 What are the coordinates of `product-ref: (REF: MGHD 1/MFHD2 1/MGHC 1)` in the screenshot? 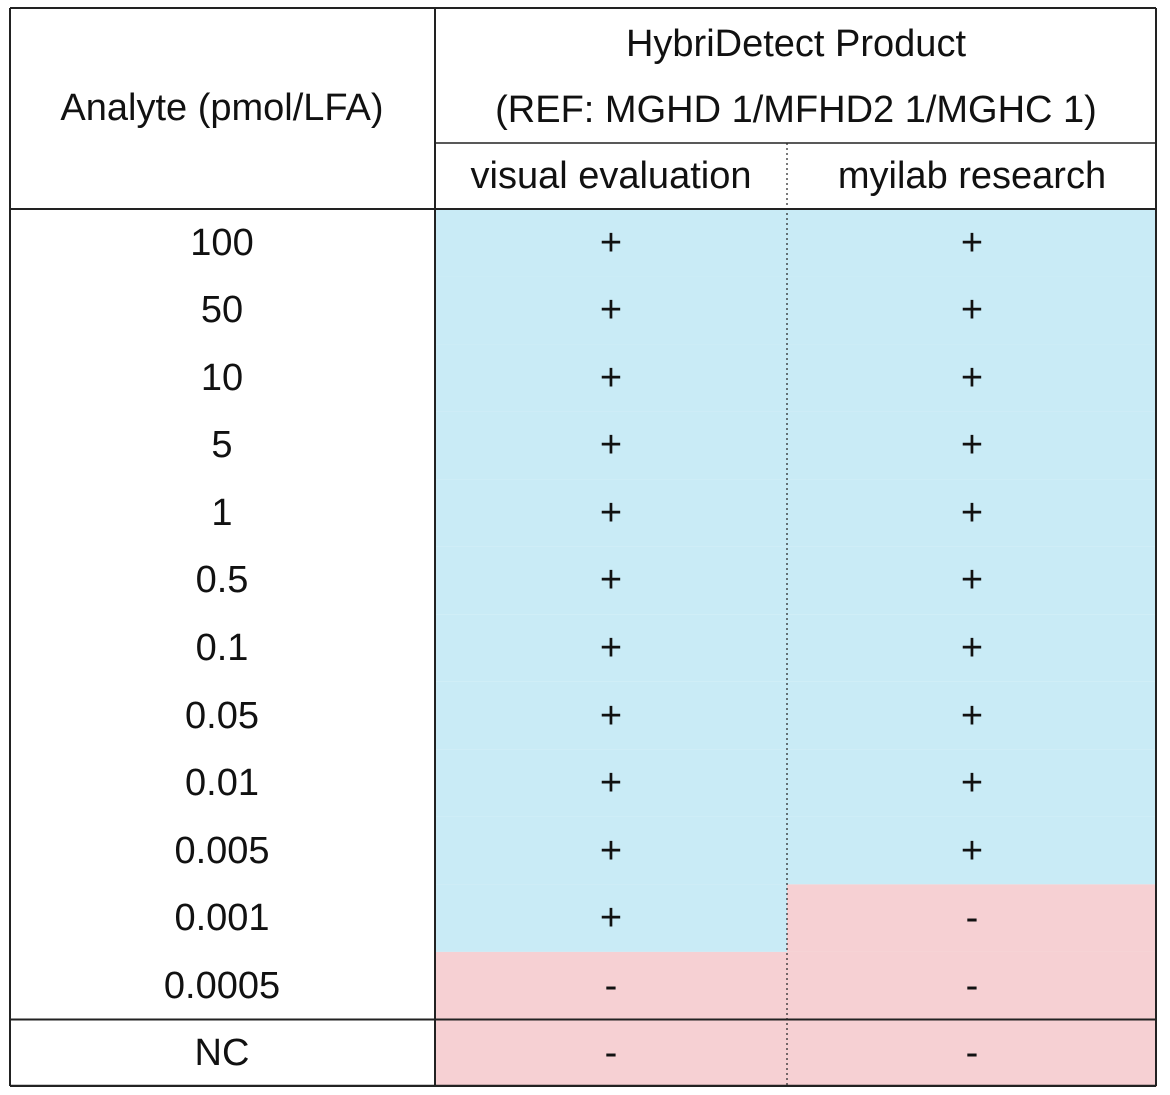 It's located at (796, 110).